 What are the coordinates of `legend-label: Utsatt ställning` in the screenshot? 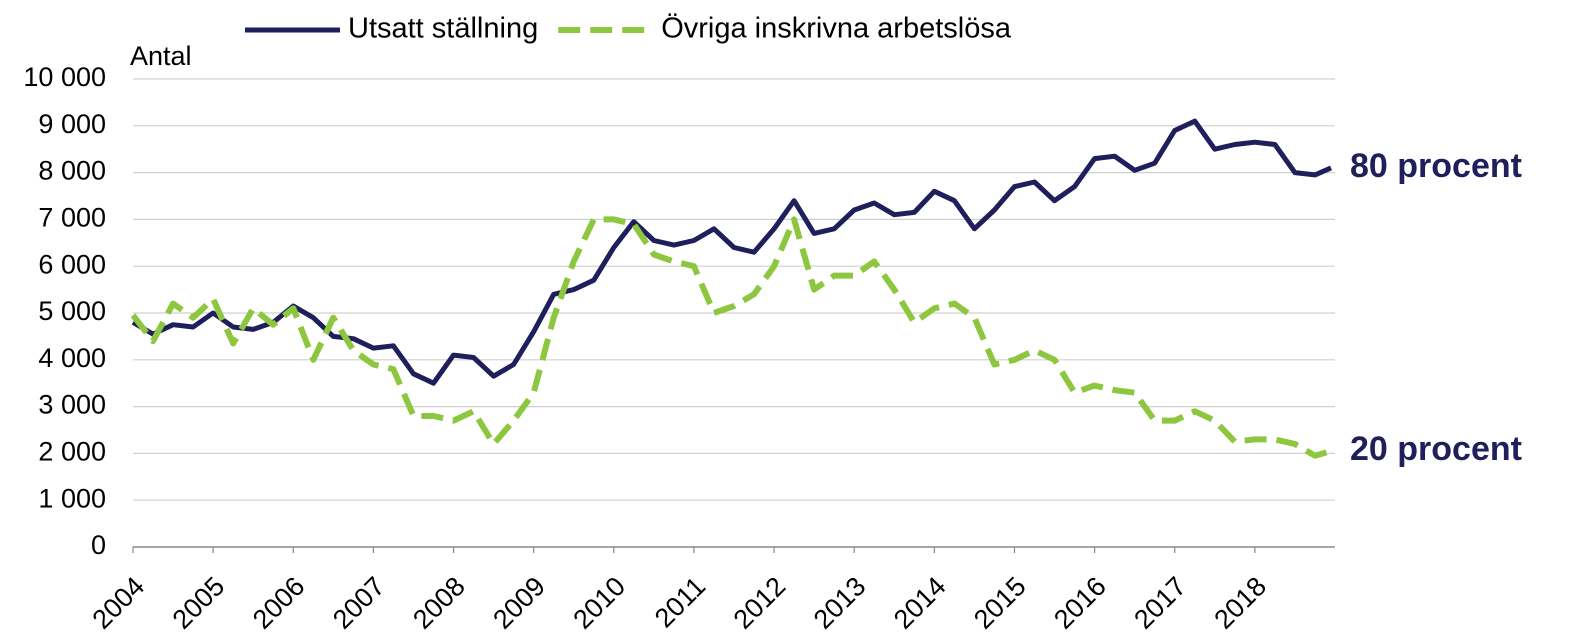 It's located at (443, 29).